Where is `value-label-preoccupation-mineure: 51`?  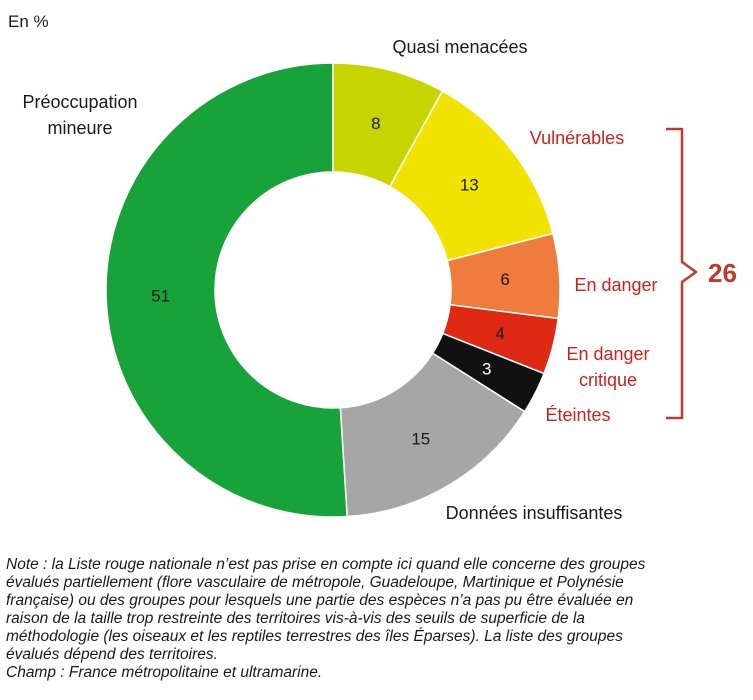 value-label-preoccupation-mineure: 51 is located at coordinates (160, 295).